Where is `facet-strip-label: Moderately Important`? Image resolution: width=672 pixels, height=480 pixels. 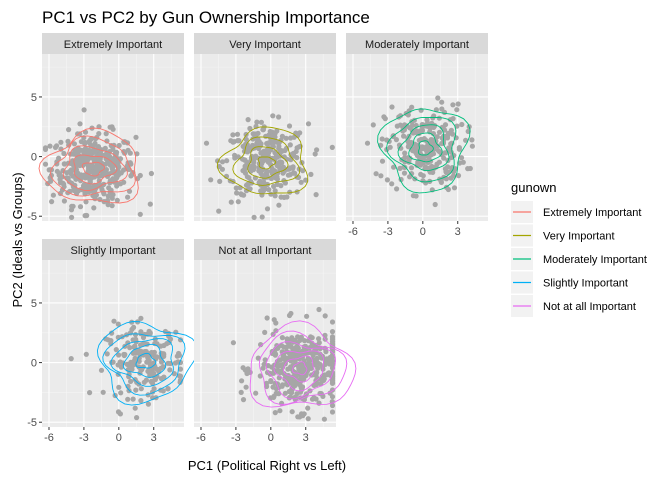 facet-strip-label: Moderately Important is located at coordinates (417, 45).